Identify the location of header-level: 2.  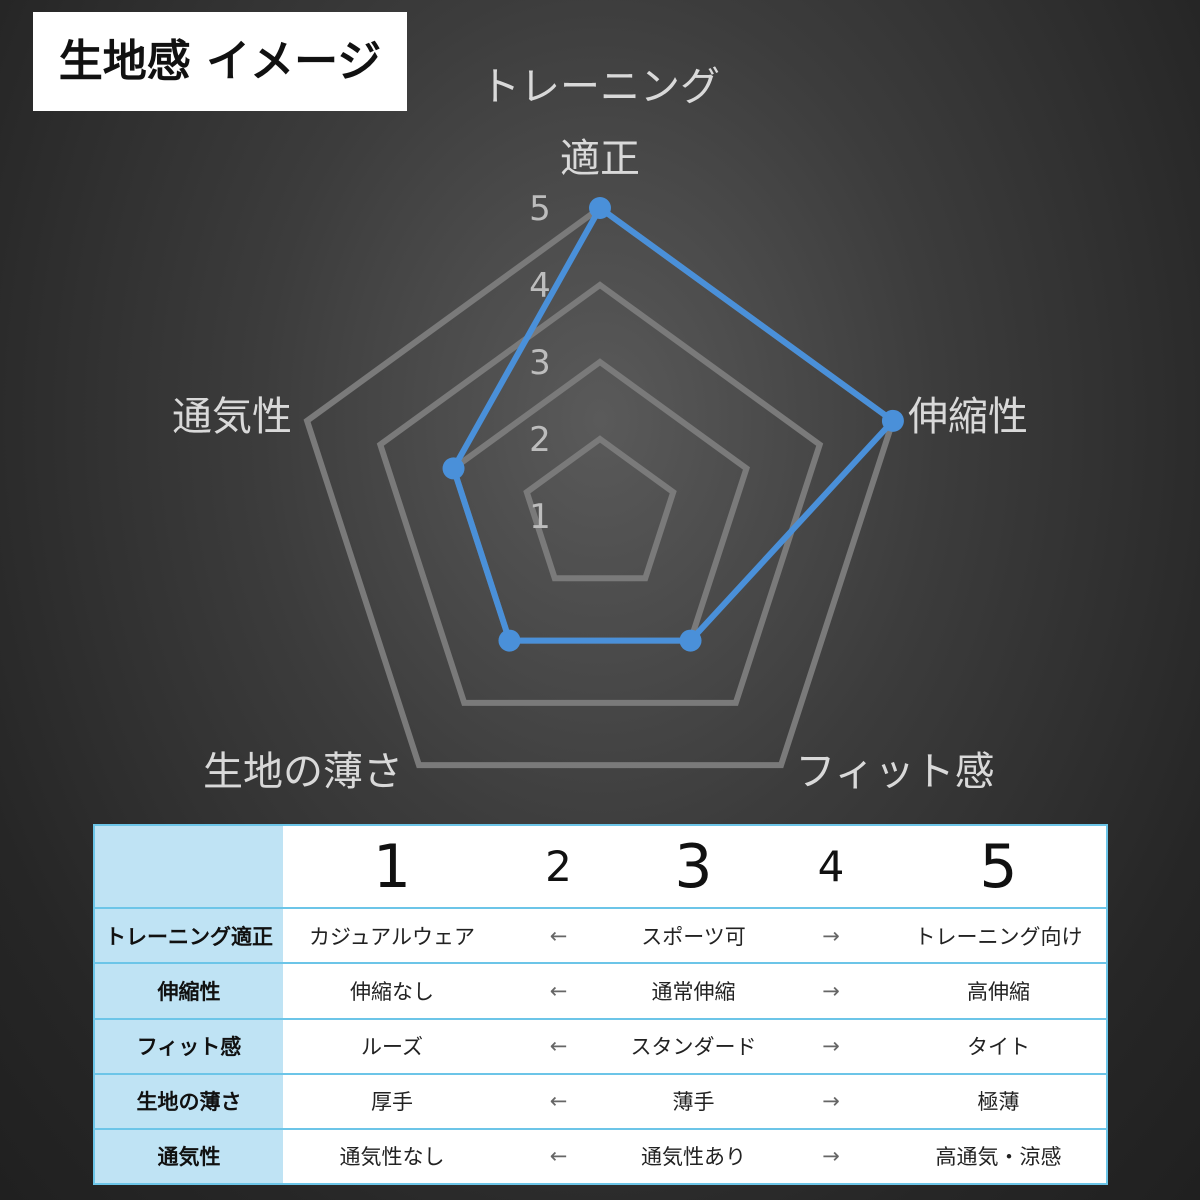
(558, 867).